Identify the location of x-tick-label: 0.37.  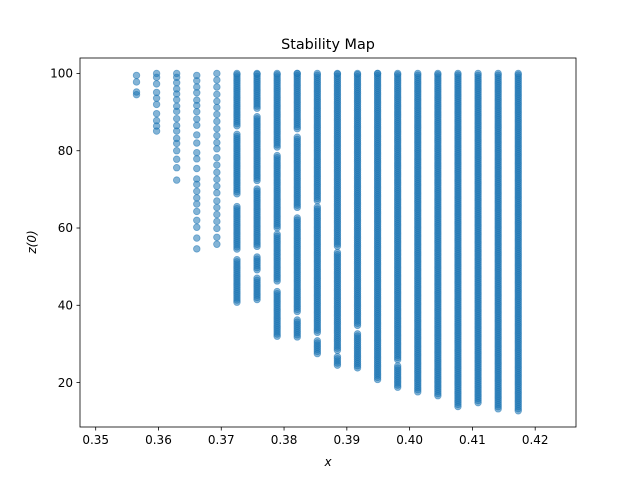
(221, 440).